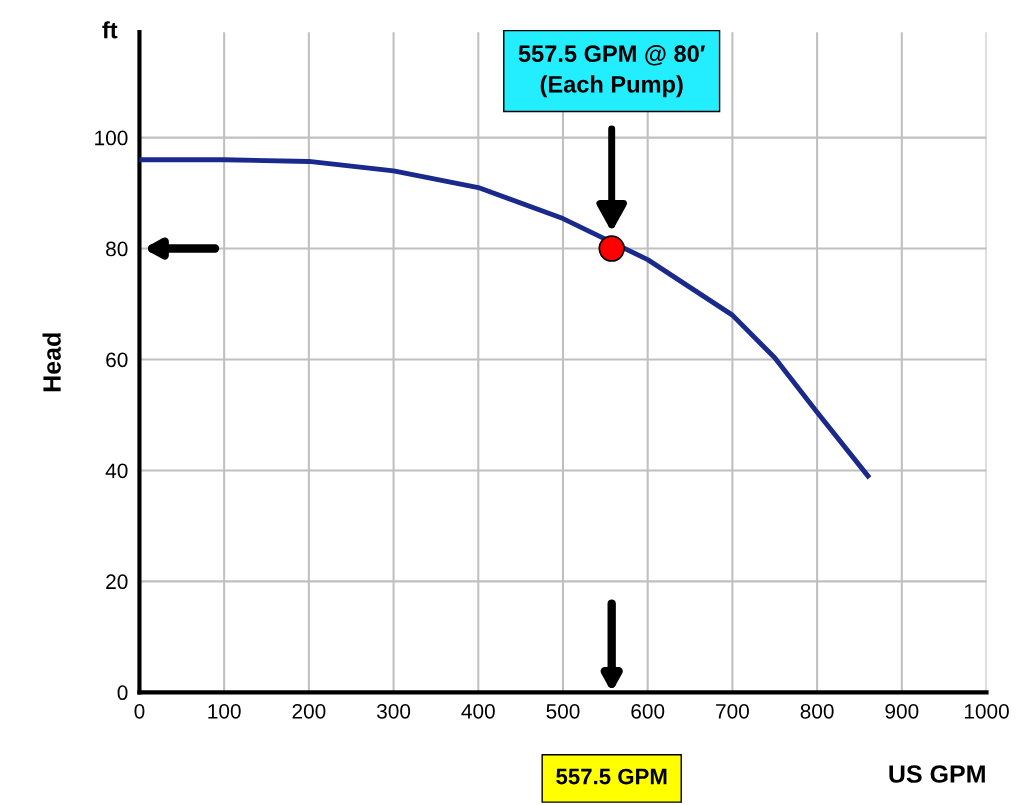  Describe the element at coordinates (937, 774) in the screenshot. I see `x-axis-title: US GPM` at that location.